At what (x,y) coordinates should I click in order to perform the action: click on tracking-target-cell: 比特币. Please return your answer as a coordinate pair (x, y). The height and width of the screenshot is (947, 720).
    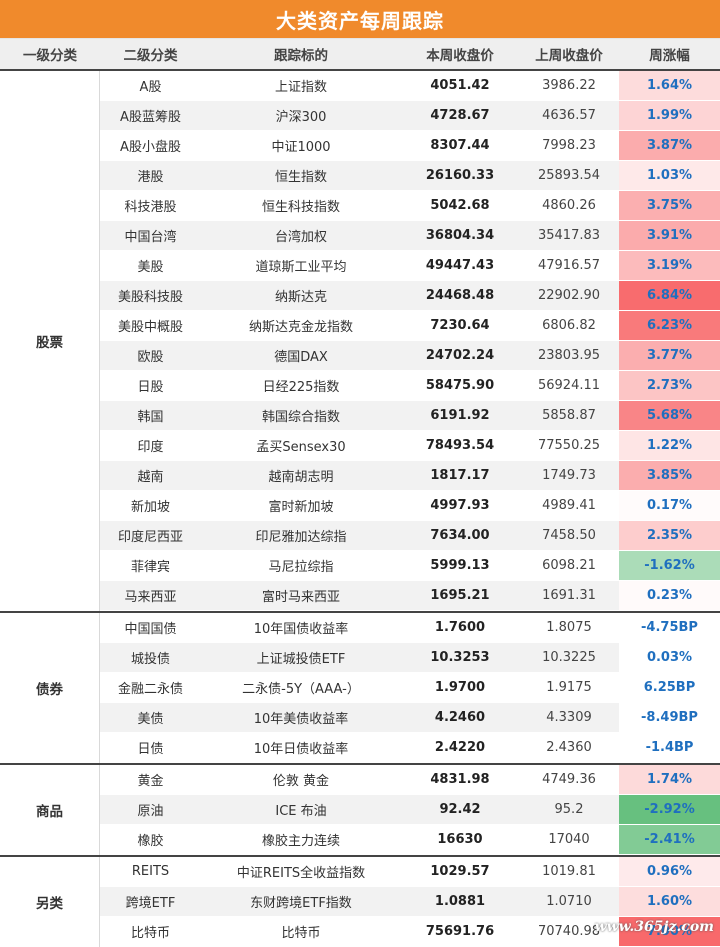
    Looking at the image, I should click on (301, 932).